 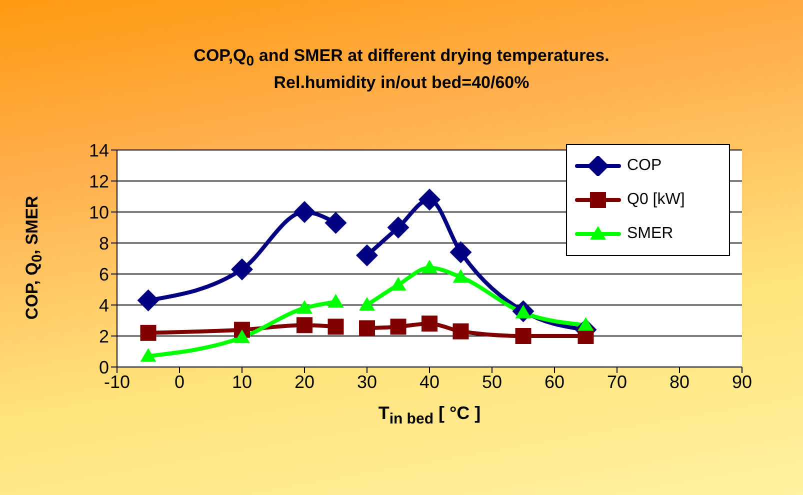 What do you see at coordinates (367, 382) in the screenshot?
I see `x-tick-label: 30` at bounding box center [367, 382].